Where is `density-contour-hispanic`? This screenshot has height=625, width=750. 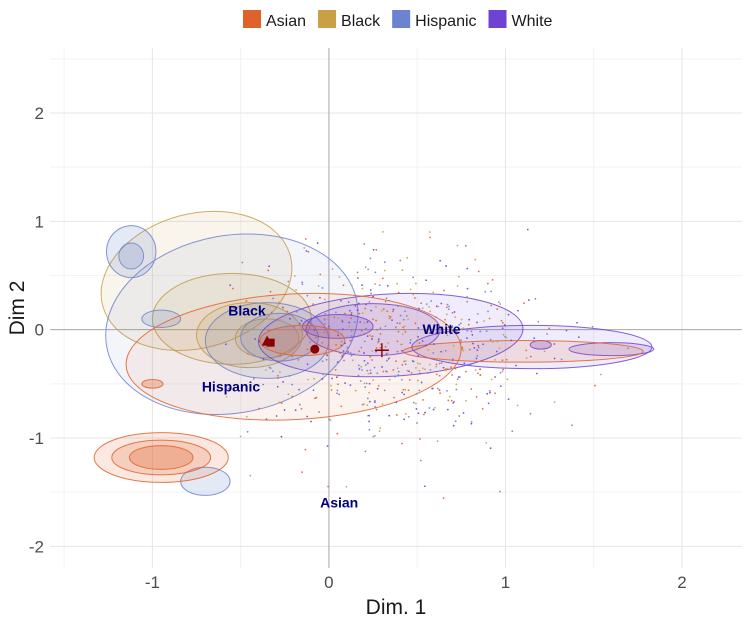
density-contour-hispanic is located at coordinates (131, 256).